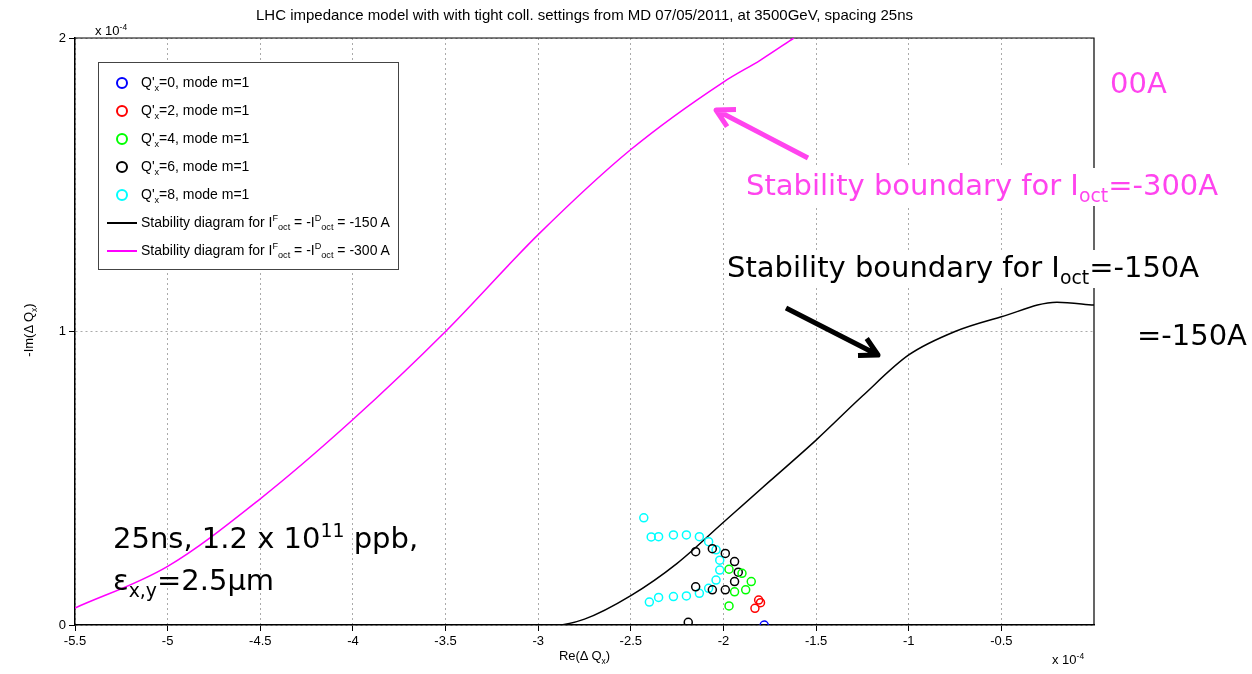  I want to click on y-tick-label: 2, so click(62, 37).